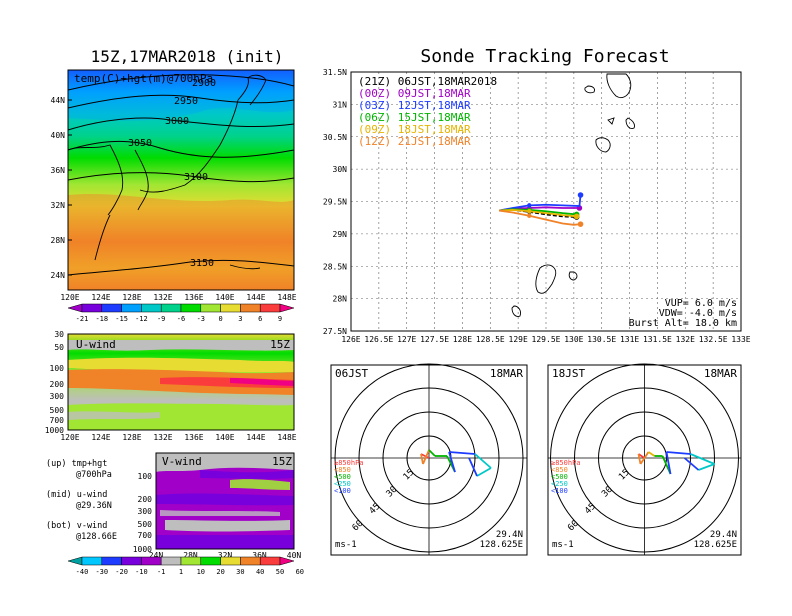 This screenshot has height=616, width=792. I want to click on track-lon-tick-133e: 133E, so click(740, 339).